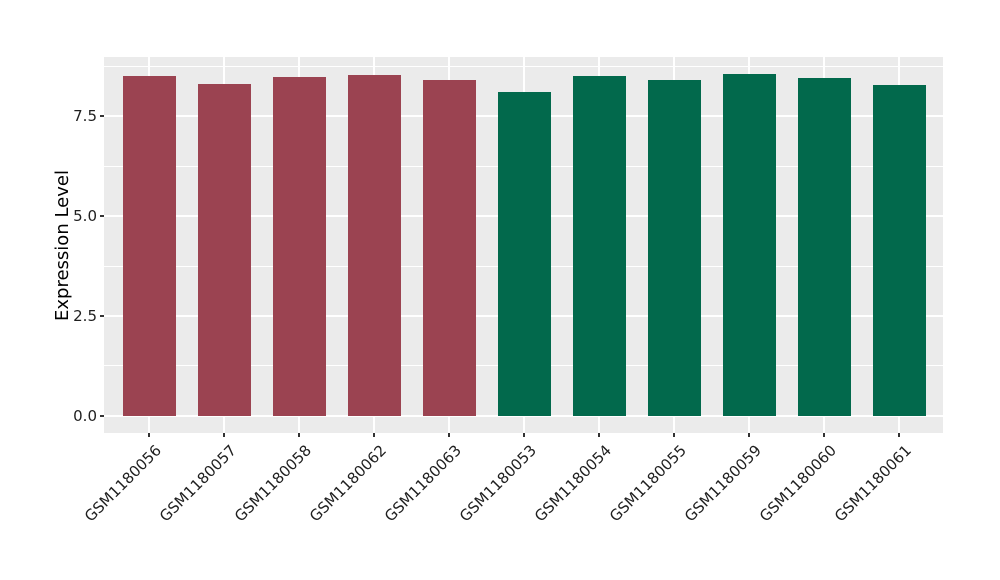 This screenshot has height=580, width=1000. Describe the element at coordinates (85, 216) in the screenshot. I see `y-tick-label: 5.0` at that location.